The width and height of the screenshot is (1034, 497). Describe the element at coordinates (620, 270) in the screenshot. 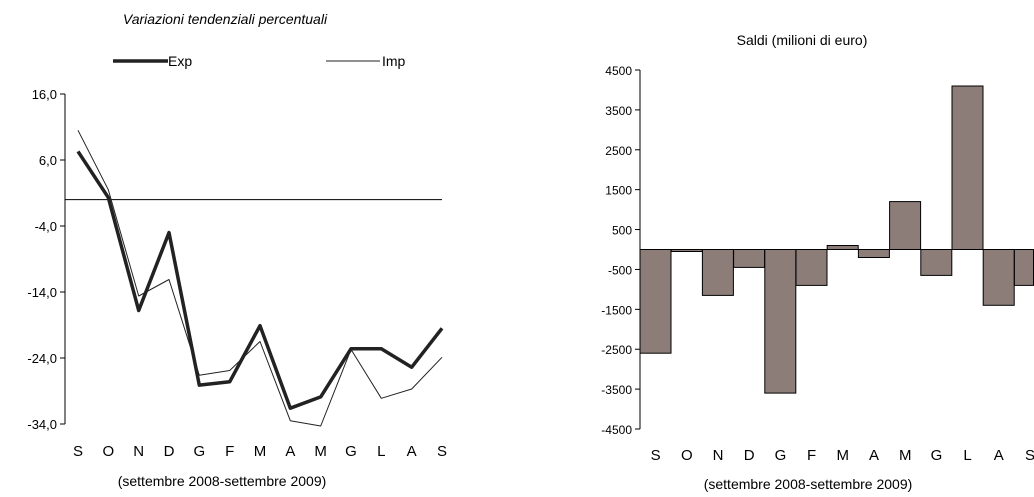

I see `right-y-tick-label: -500` at that location.